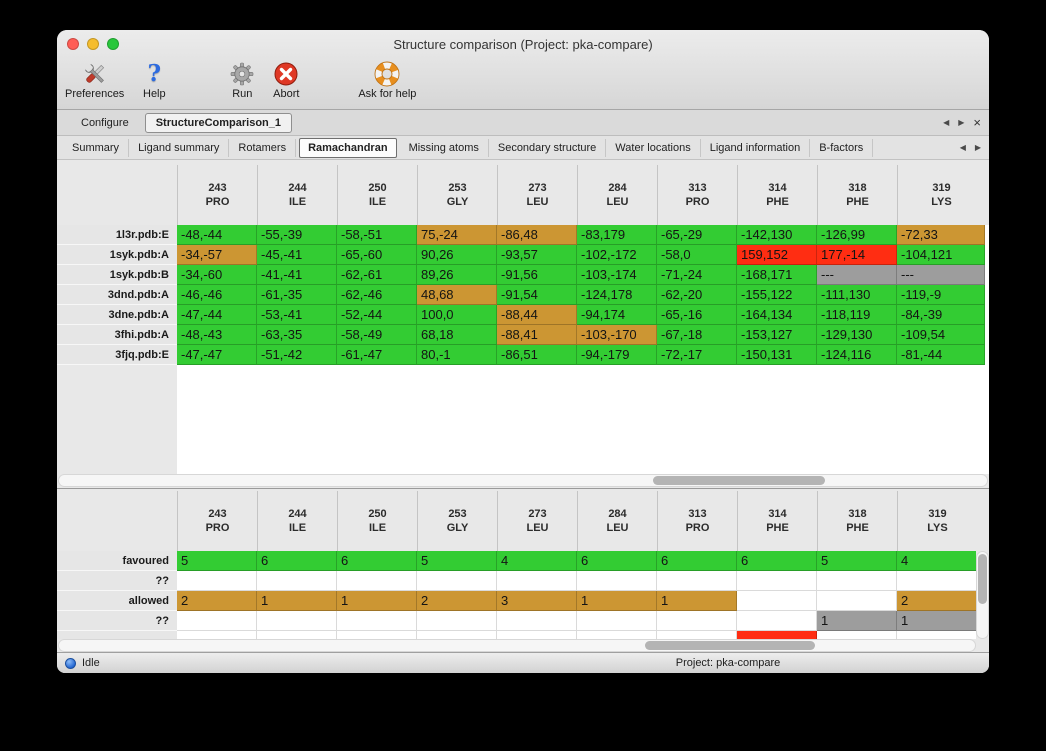  Describe the element at coordinates (73, 44) in the screenshot. I see `close-window-button` at that location.